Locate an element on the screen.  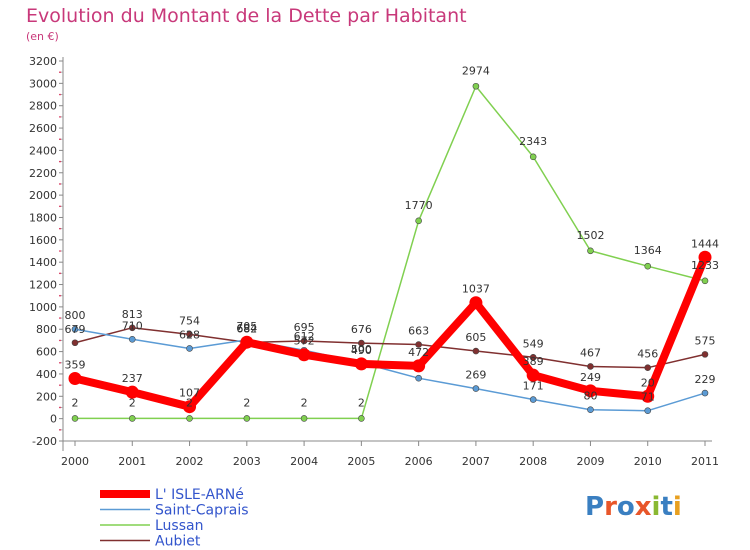
y-tick-label: 2200 is located at coordinates (43, 173).